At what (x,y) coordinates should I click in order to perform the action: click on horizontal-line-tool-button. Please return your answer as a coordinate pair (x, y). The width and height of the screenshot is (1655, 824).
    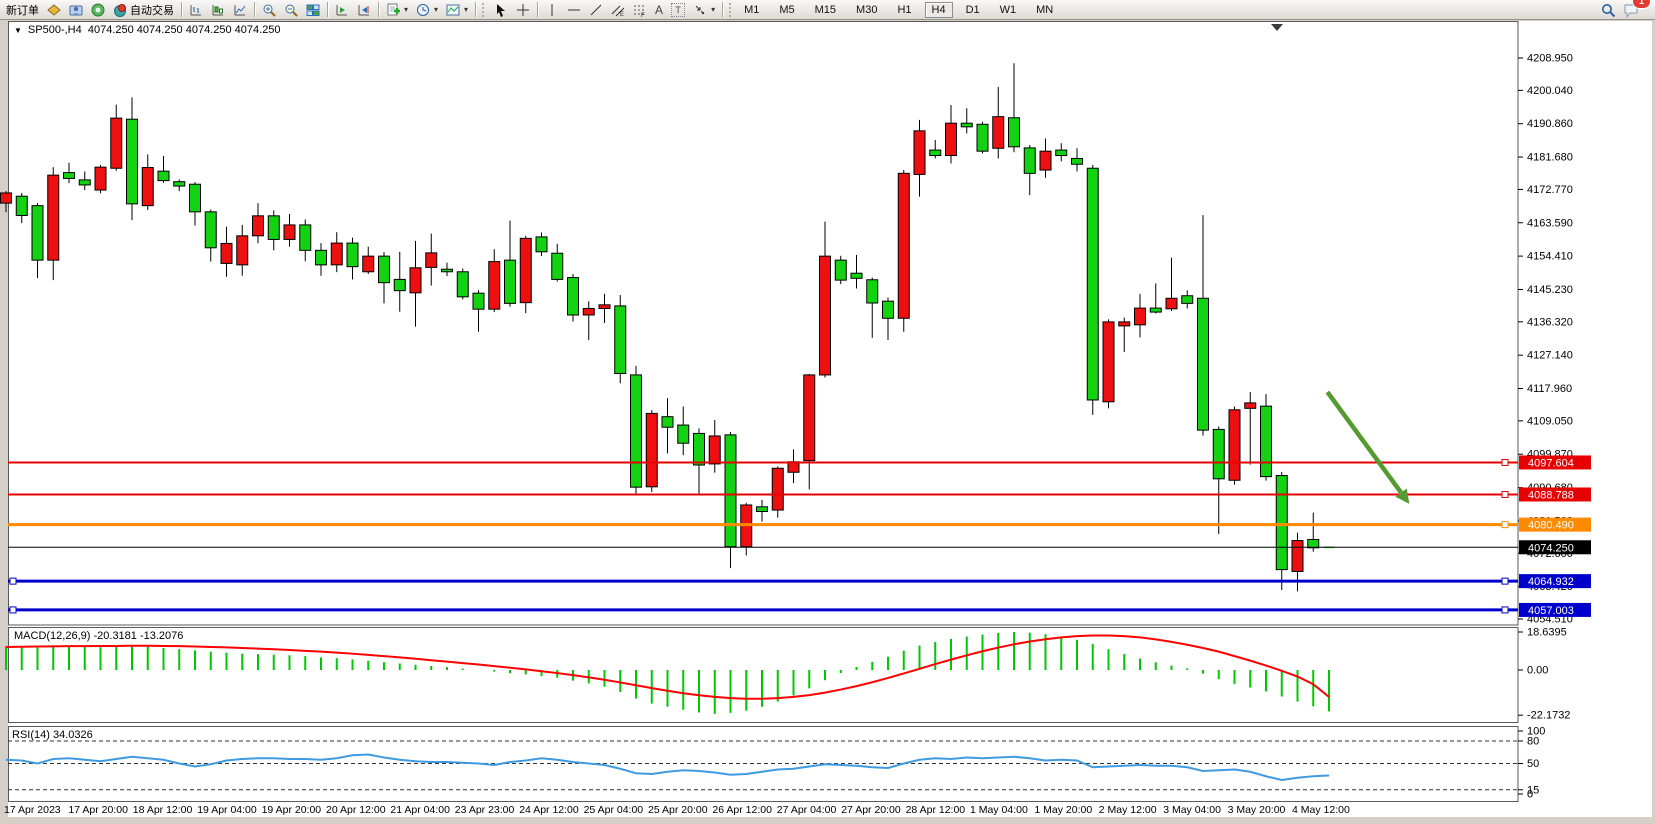
    Looking at the image, I should click on (574, 10).